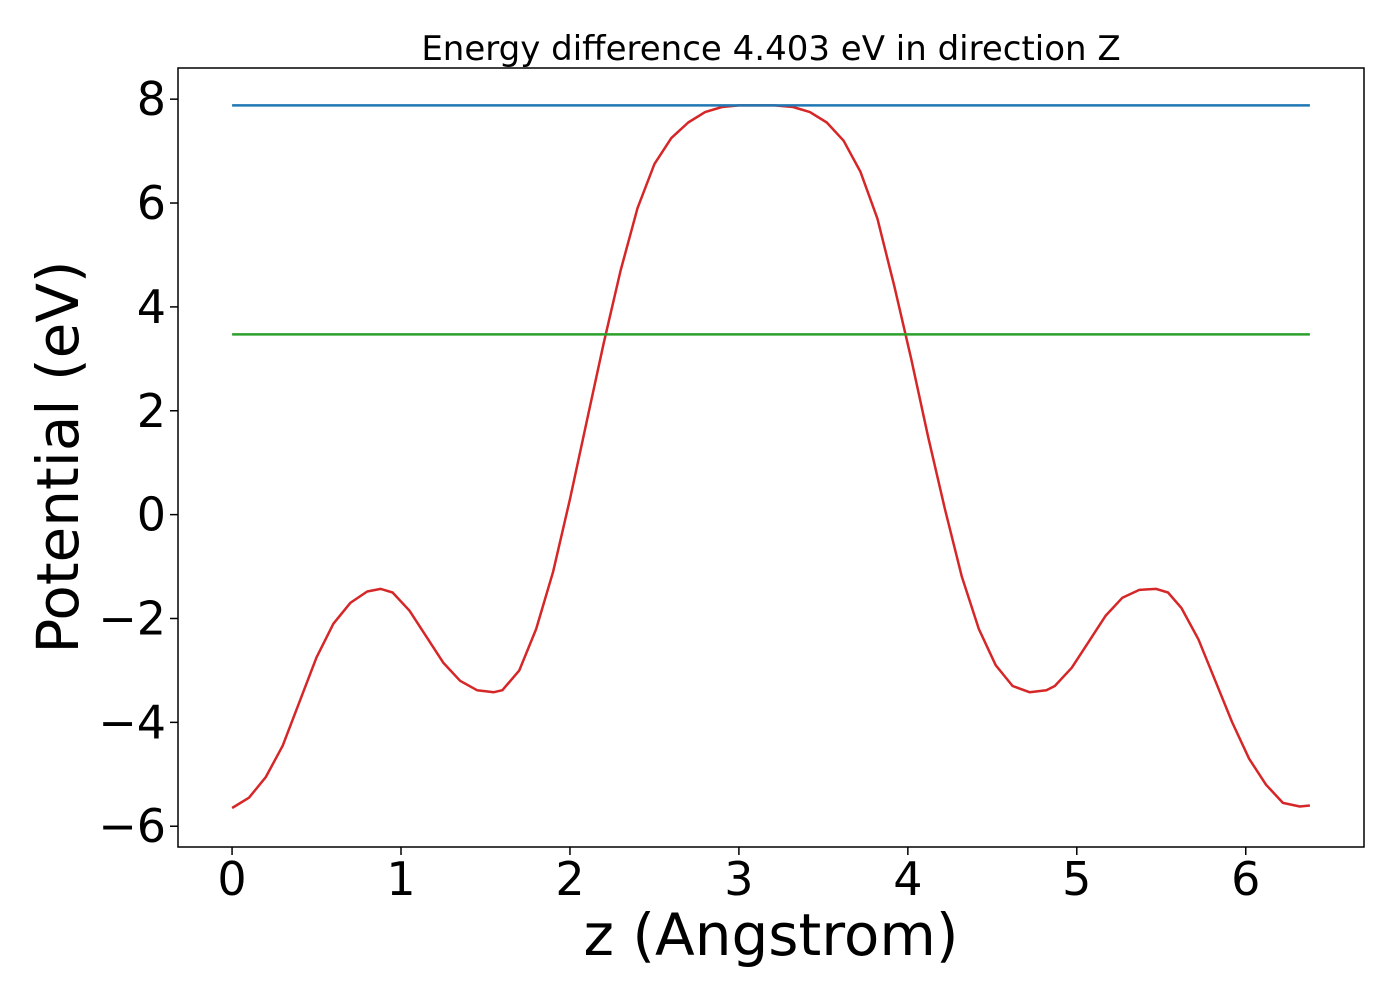 The width and height of the screenshot is (1400, 1000). I want to click on x-axis: 0 1 2 3 4 5 6, so click(738, 876).